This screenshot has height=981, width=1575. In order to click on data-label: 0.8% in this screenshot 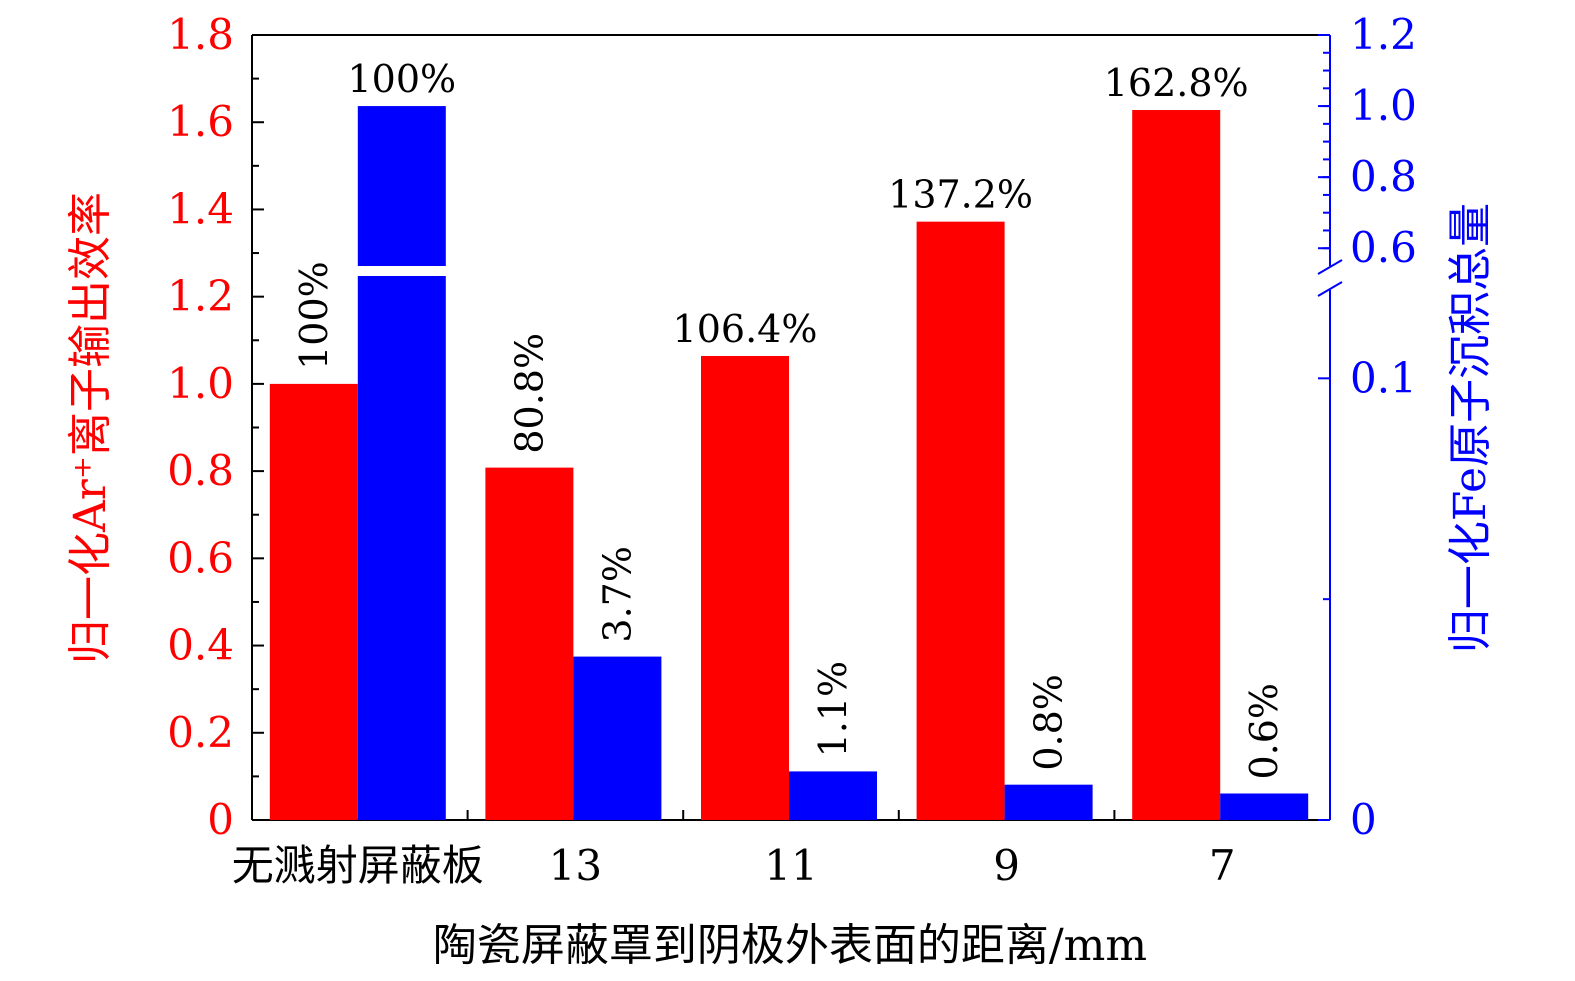, I will do `click(1049, 722)`.